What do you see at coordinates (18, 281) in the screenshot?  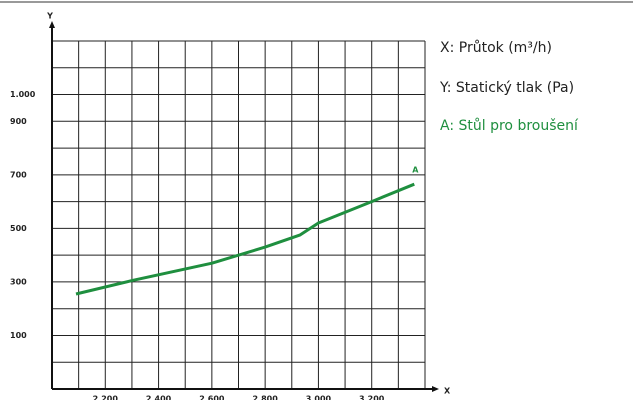 I see `y-tick-label: 300` at bounding box center [18, 281].